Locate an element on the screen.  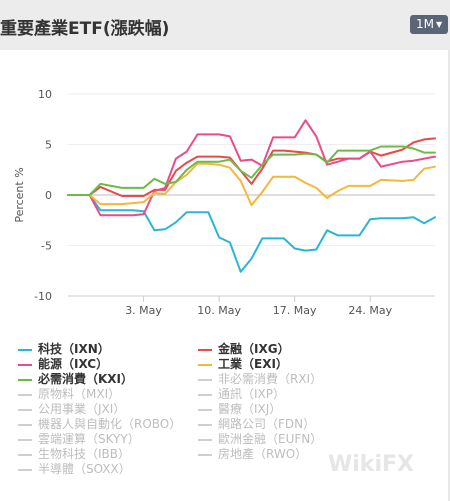
y-tick-label: -5 is located at coordinates (46, 246).